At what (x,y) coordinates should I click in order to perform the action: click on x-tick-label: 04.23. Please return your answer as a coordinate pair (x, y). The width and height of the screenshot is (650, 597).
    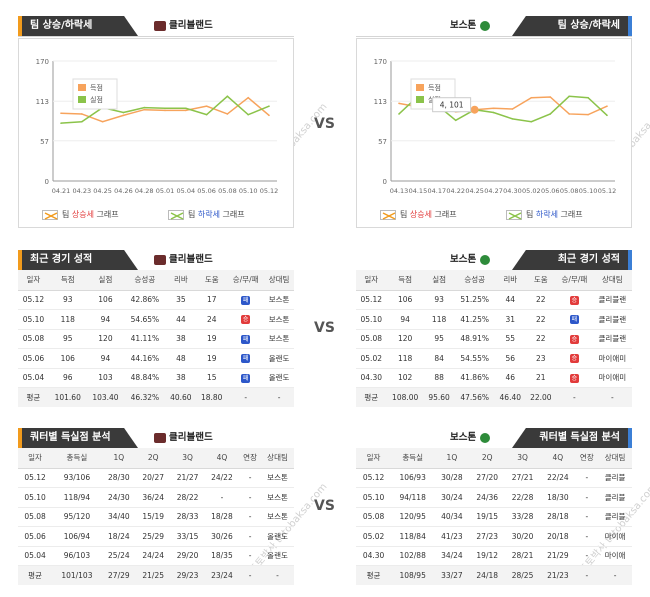
    Looking at the image, I should click on (81, 191).